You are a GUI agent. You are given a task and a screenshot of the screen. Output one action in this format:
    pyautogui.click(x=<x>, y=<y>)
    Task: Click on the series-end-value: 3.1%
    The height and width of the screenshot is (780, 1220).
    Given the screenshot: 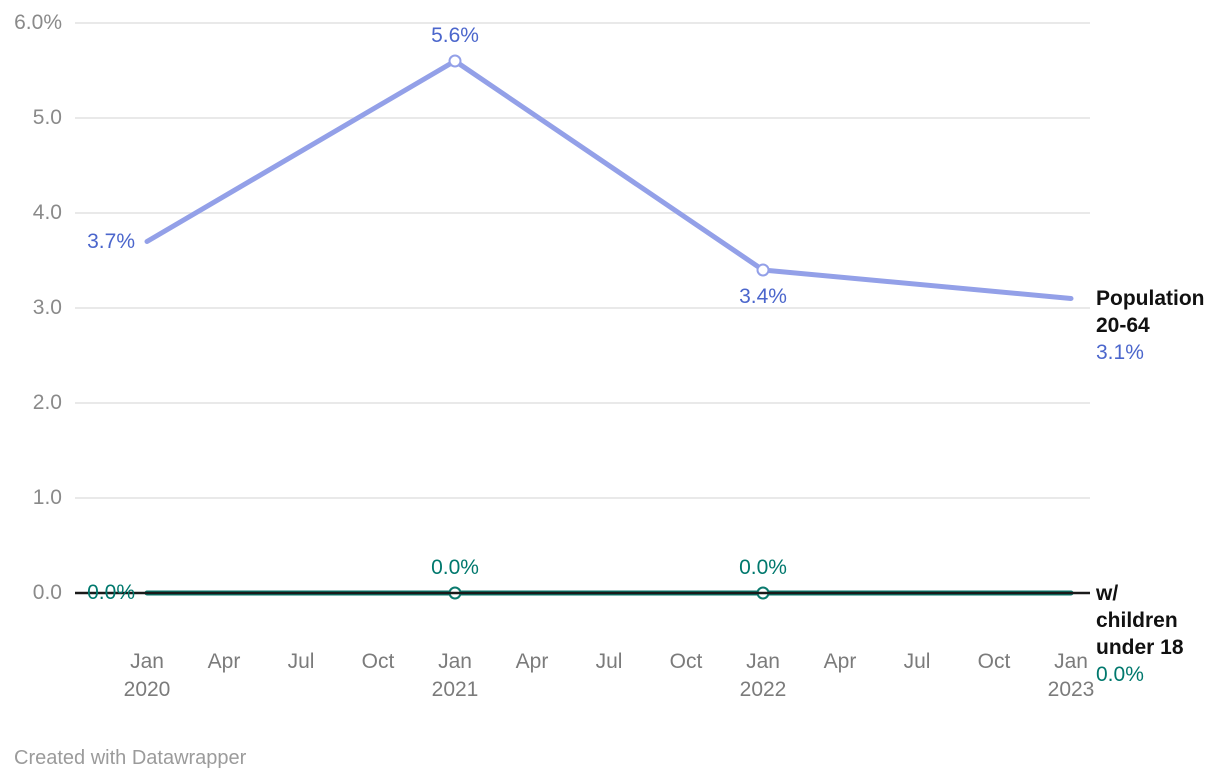 What is the action you would take?
    pyautogui.click(x=1120, y=352)
    